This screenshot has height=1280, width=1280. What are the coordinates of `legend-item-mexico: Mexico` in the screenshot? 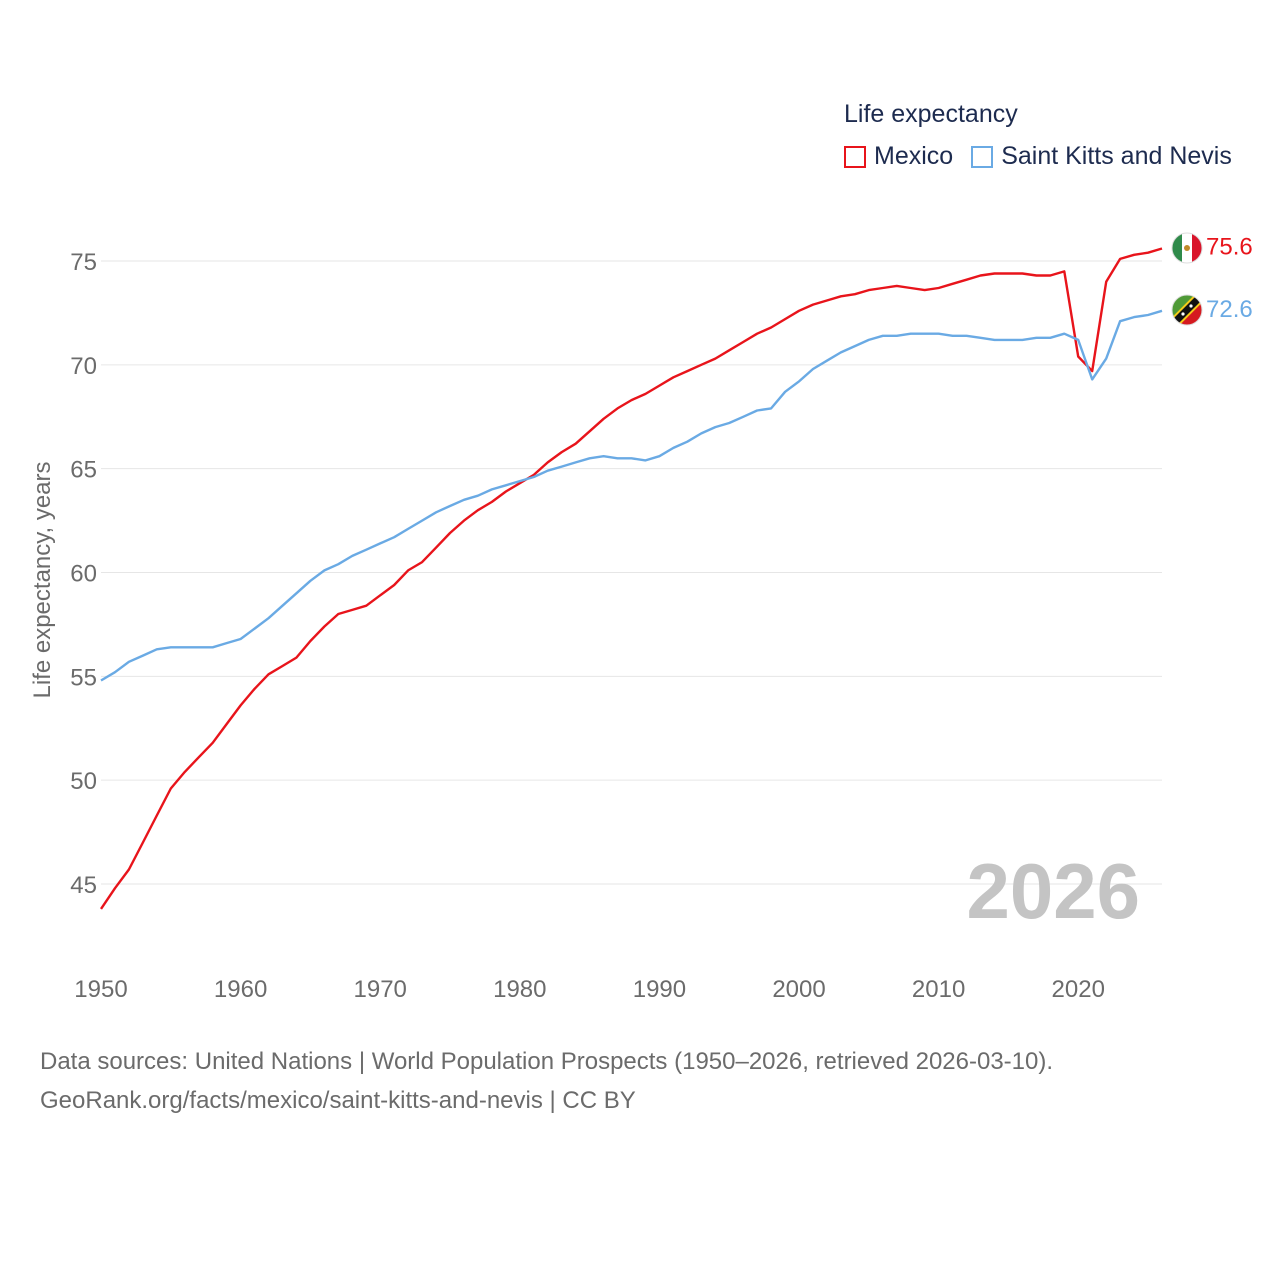 It's located at (898, 156).